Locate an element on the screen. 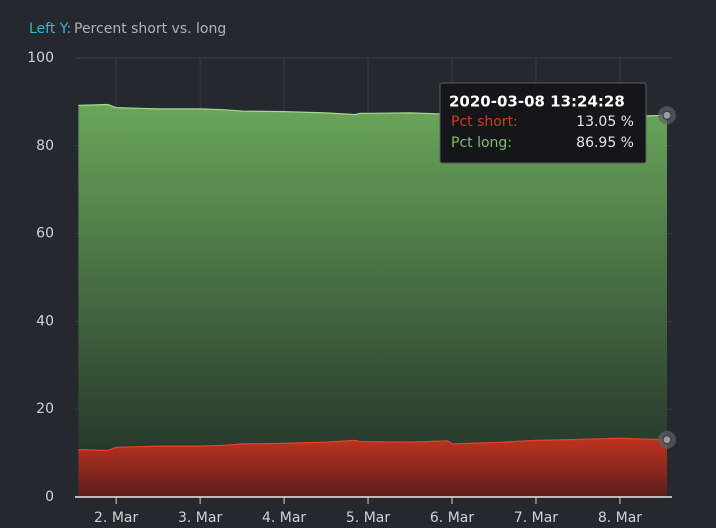  y-tick-label: 80 is located at coordinates (45, 146).